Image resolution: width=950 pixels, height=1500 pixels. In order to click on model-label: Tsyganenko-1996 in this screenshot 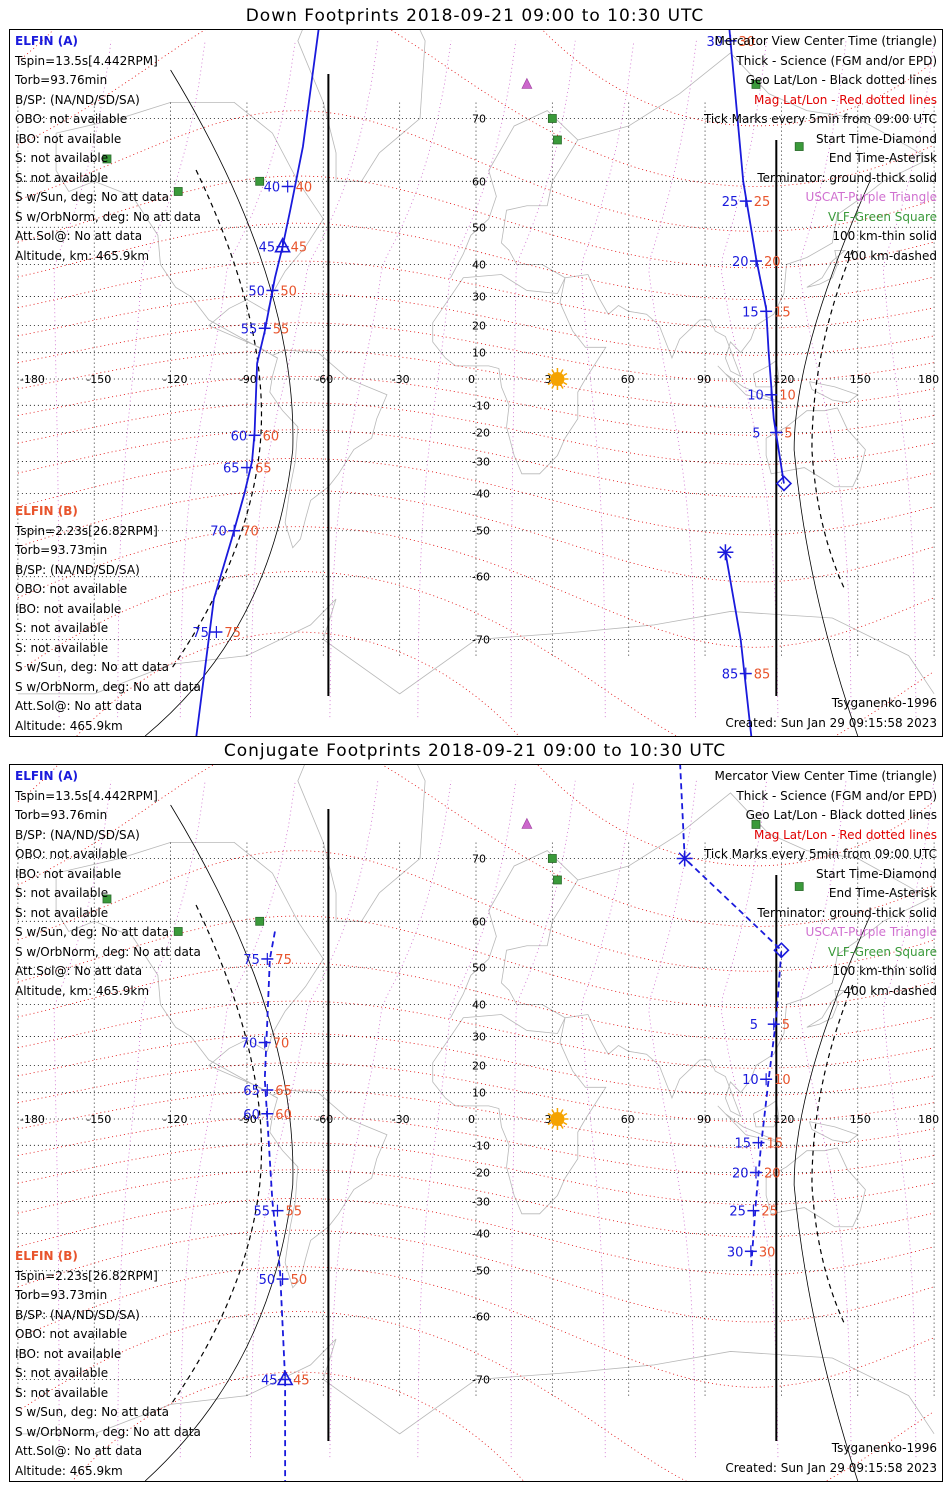, I will do `click(884, 1448)`.